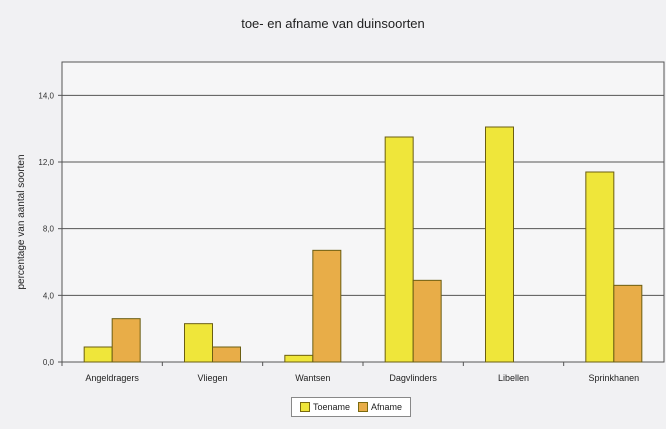  What do you see at coordinates (46, 162) in the screenshot?
I see `y-tick-label: 12,0` at bounding box center [46, 162].